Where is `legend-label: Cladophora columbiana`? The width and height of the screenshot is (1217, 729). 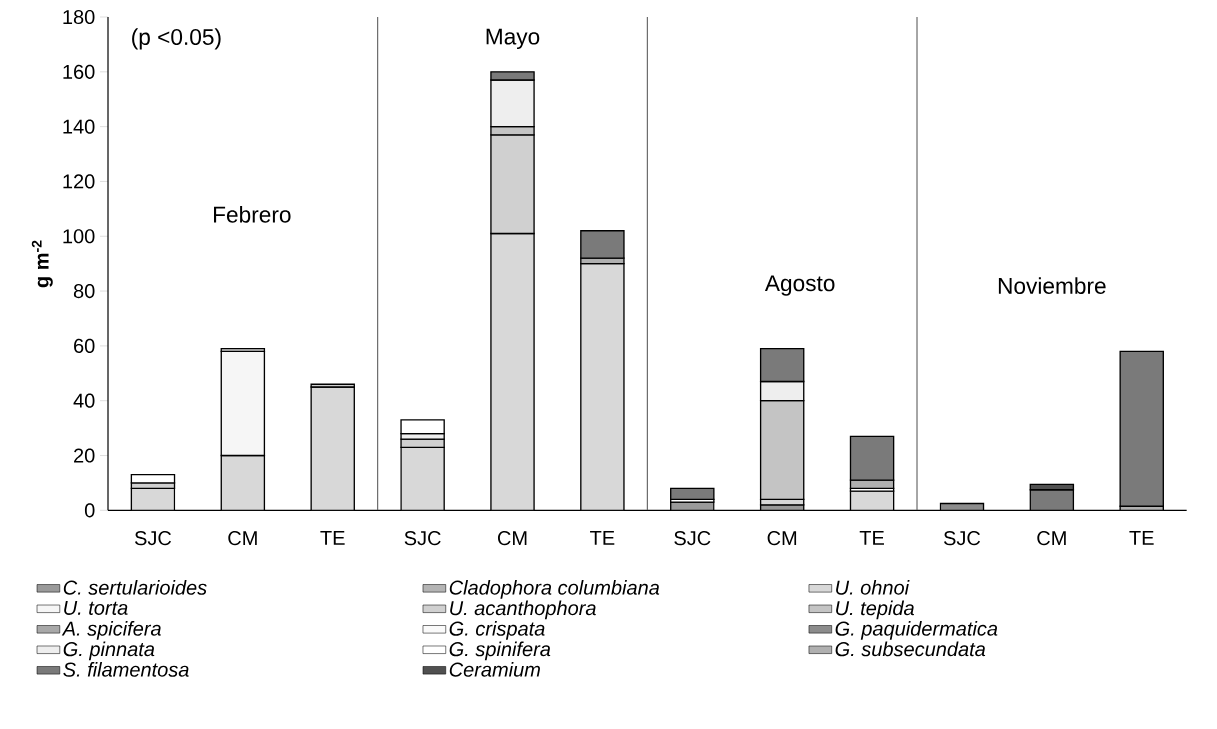 legend-label: Cladophora columbiana is located at coordinates (554, 589).